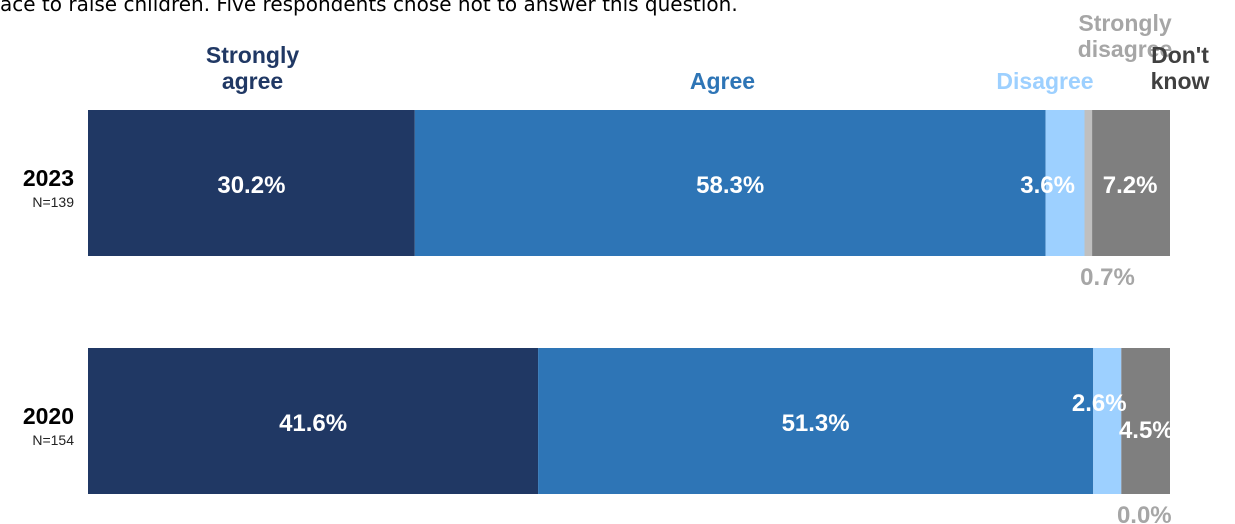 This screenshot has height=524, width=1235. I want to click on data-label-2020-1: 51.3%, so click(816, 423).